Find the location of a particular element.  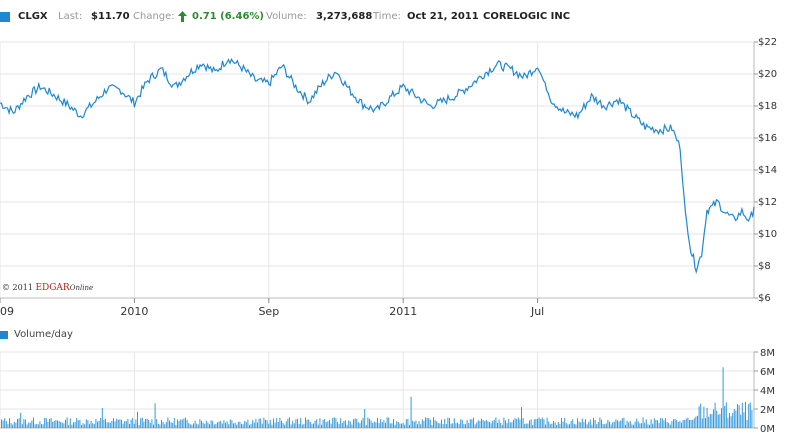

company-name: CORELOGIC INC is located at coordinates (527, 16).